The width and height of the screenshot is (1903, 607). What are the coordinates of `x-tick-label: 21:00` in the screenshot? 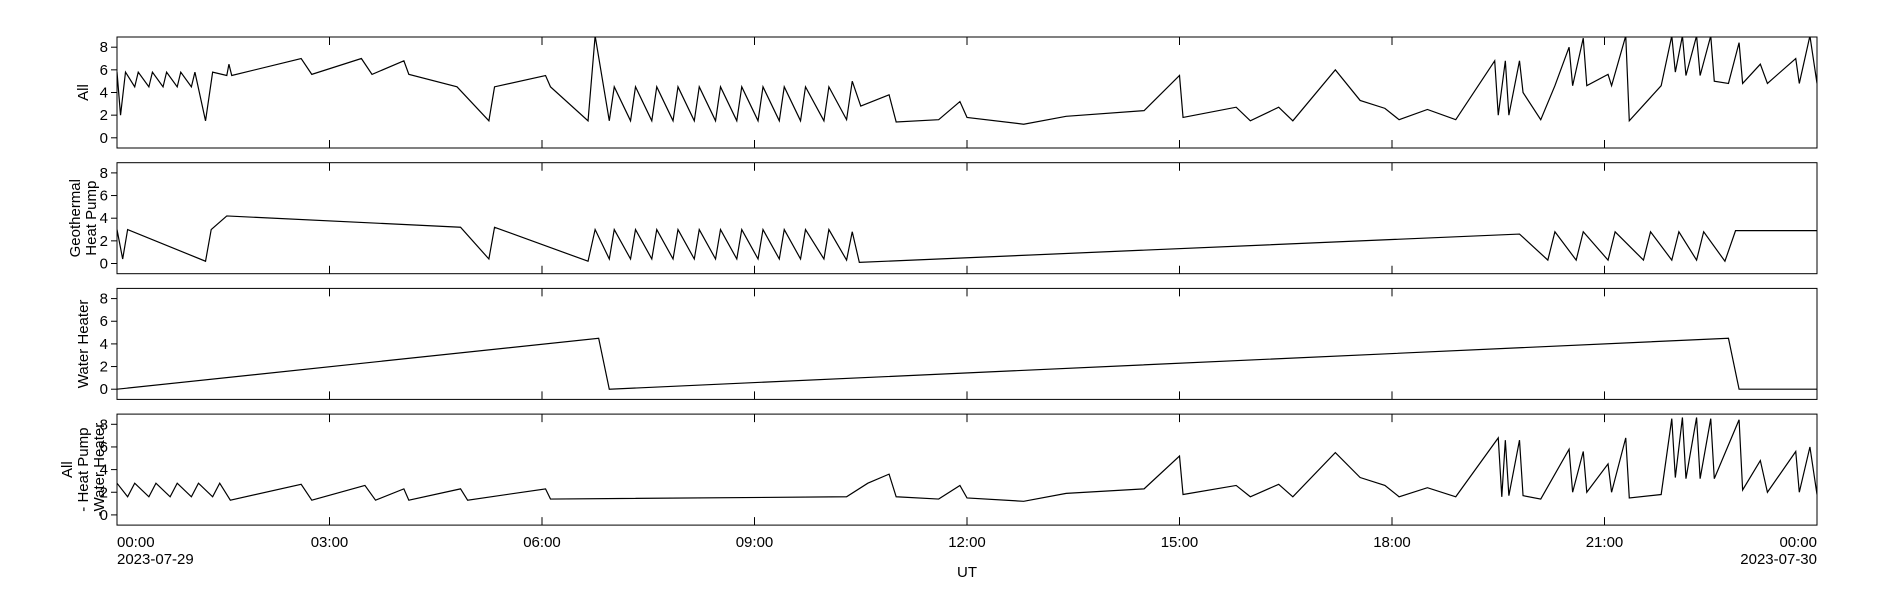 It's located at (1605, 542).